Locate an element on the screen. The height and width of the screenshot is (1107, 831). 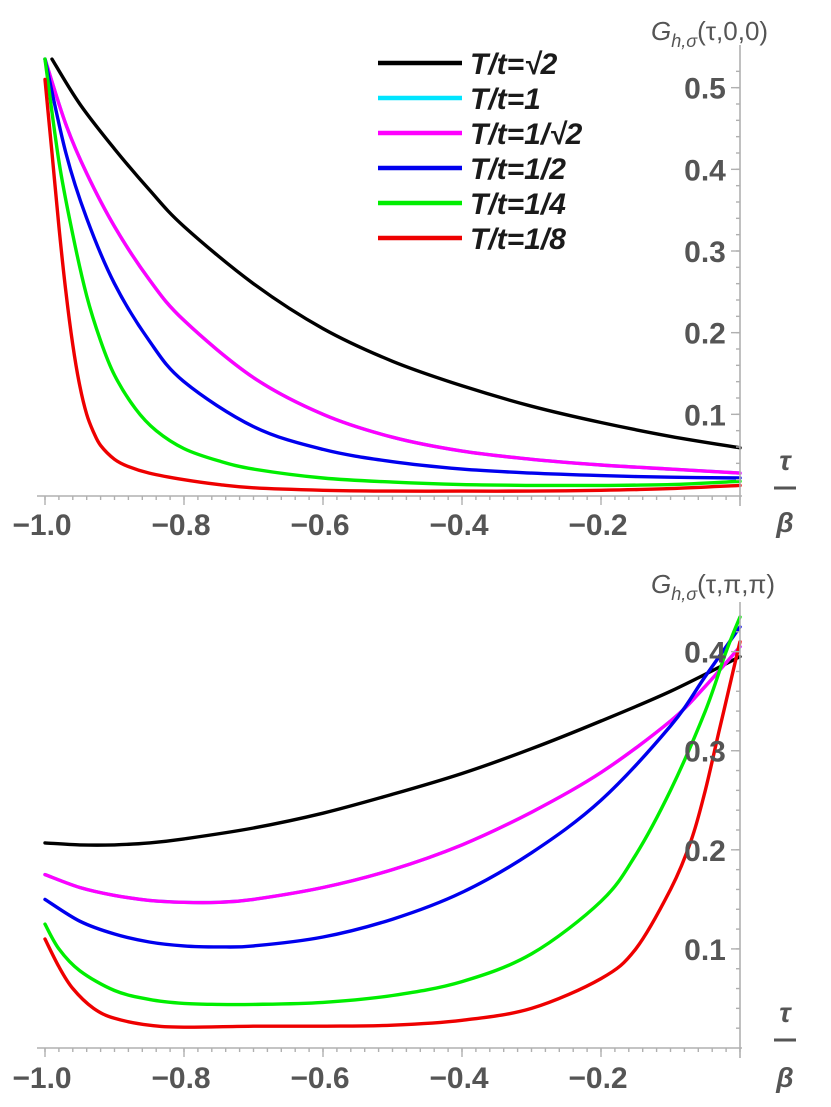
top-x-tick-label: −1.0 is located at coordinates (41, 525).